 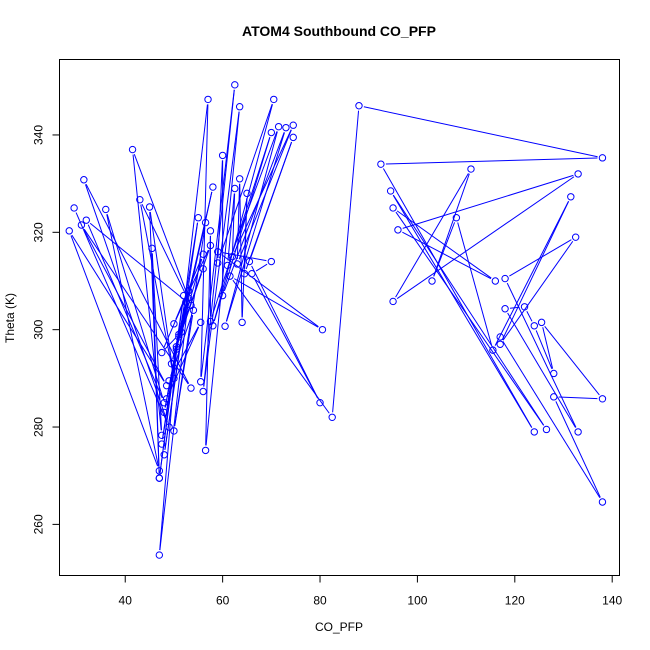 What do you see at coordinates (515, 601) in the screenshot?
I see `x-tick-label: 120` at bounding box center [515, 601].